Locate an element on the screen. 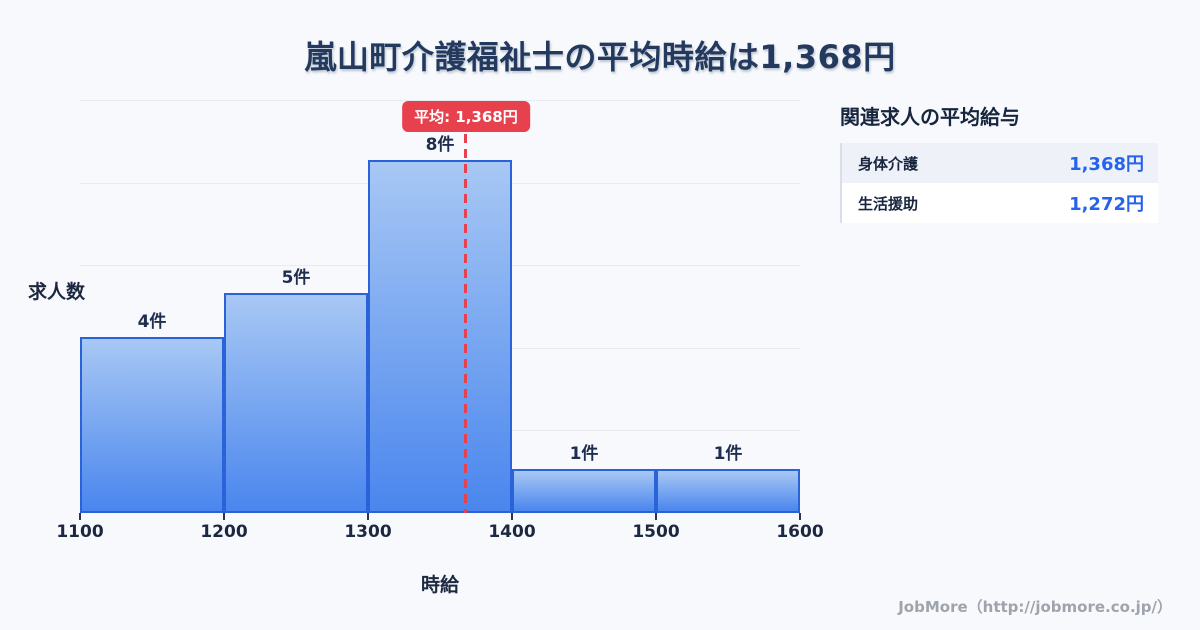  page-title: 嵐山町介護福祉士の平均時給は1,368円 is located at coordinates (600, 57).